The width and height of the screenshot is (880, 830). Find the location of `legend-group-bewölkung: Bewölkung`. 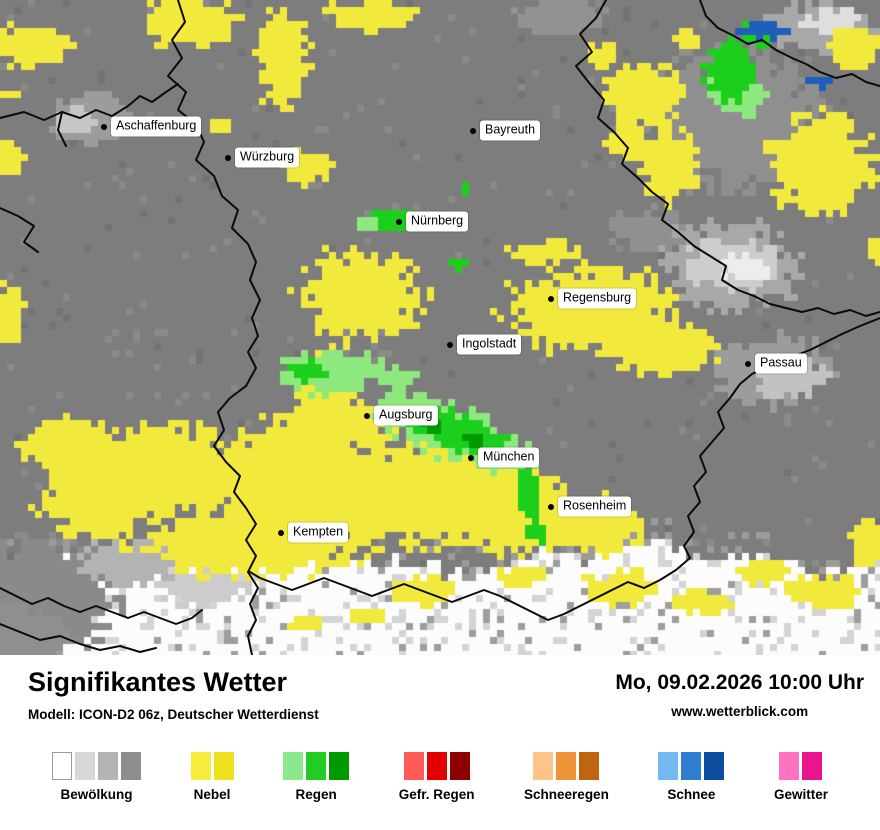

legend-group-bewölkung: Bewölkung is located at coordinates (96, 777).